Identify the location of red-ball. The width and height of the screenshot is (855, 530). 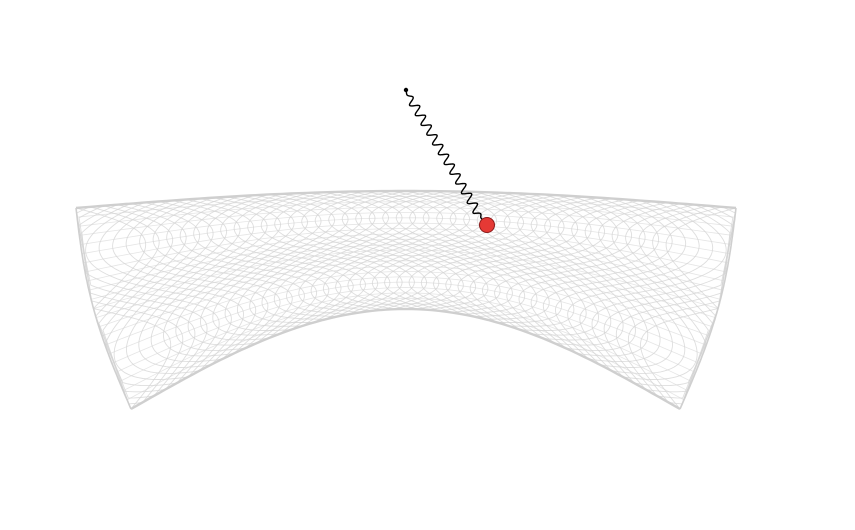
(487, 225).